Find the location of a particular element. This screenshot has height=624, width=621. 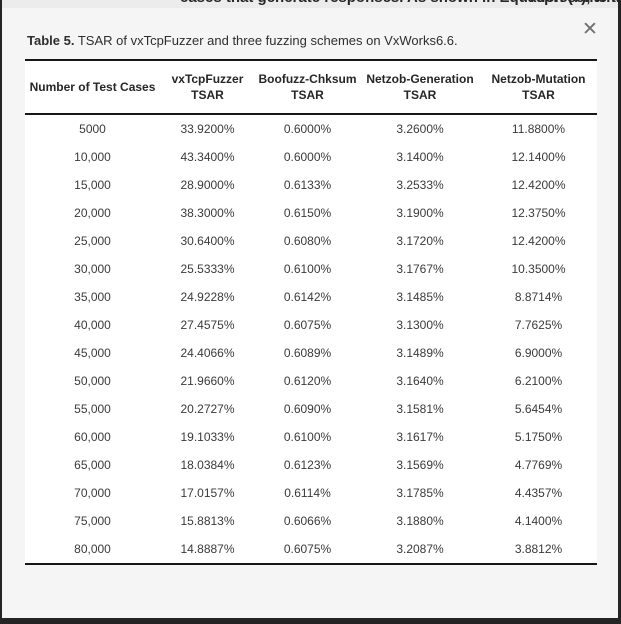

table-row: 30,000 25.5333% 0.6100% 3.1767% 10.3500% is located at coordinates (311, 269).